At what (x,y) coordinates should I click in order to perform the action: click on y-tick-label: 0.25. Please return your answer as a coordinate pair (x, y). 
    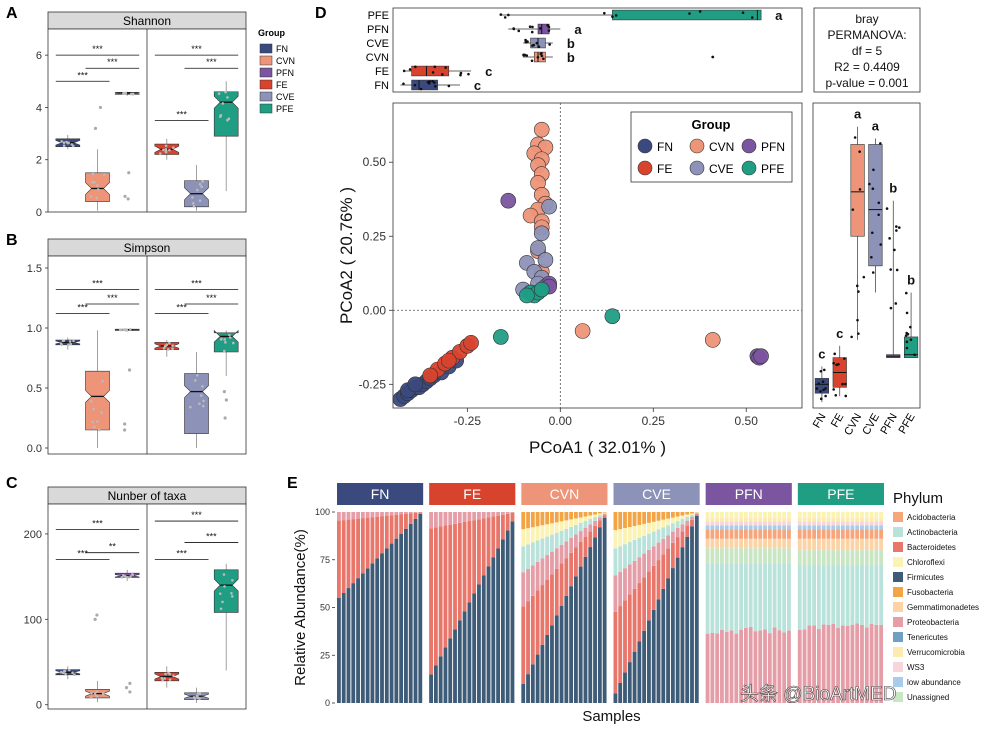
    Looking at the image, I should click on (375, 236).